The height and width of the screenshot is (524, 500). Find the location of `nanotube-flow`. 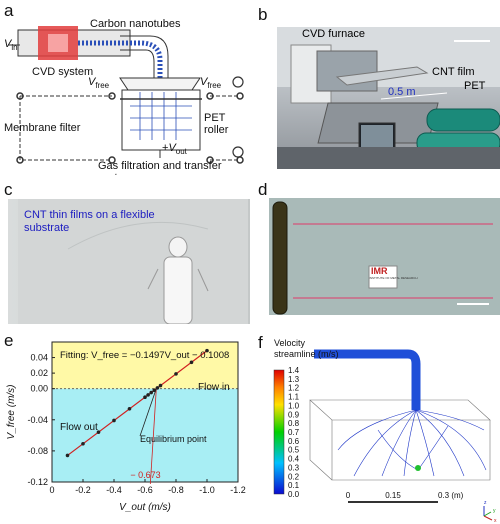

nanotube-flow is located at coordinates (120, 59).